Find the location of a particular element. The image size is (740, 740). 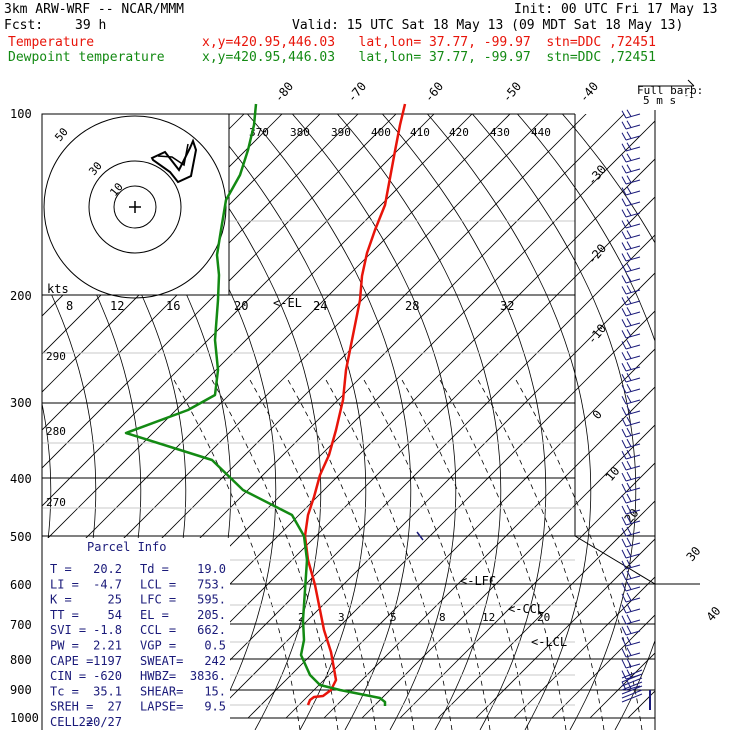

parcel-info-value: 242 is located at coordinates (215, 661).